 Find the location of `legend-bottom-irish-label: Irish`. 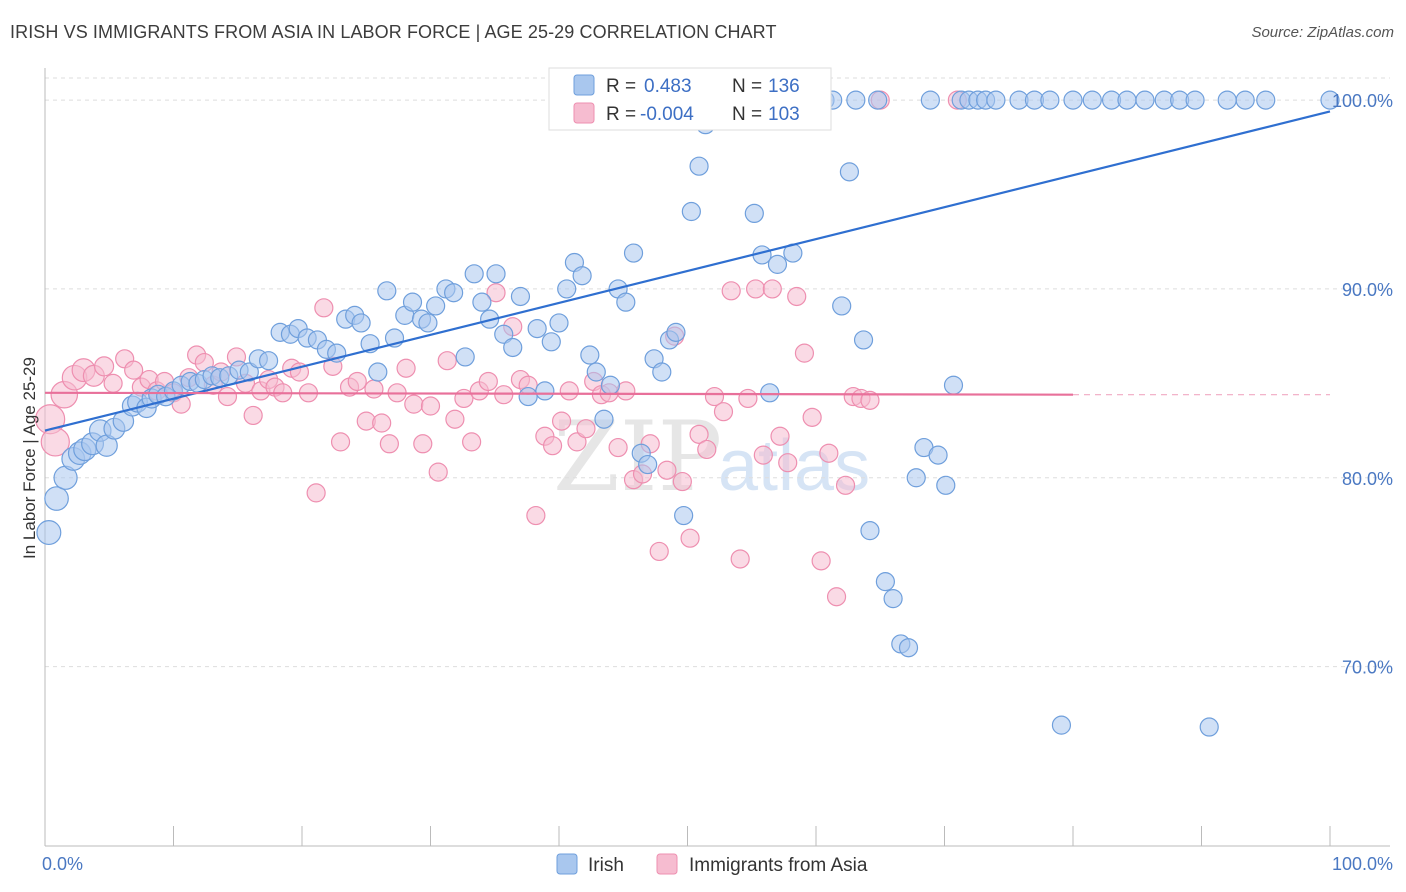

legend-bottom-irish-label: Irish is located at coordinates (606, 865).